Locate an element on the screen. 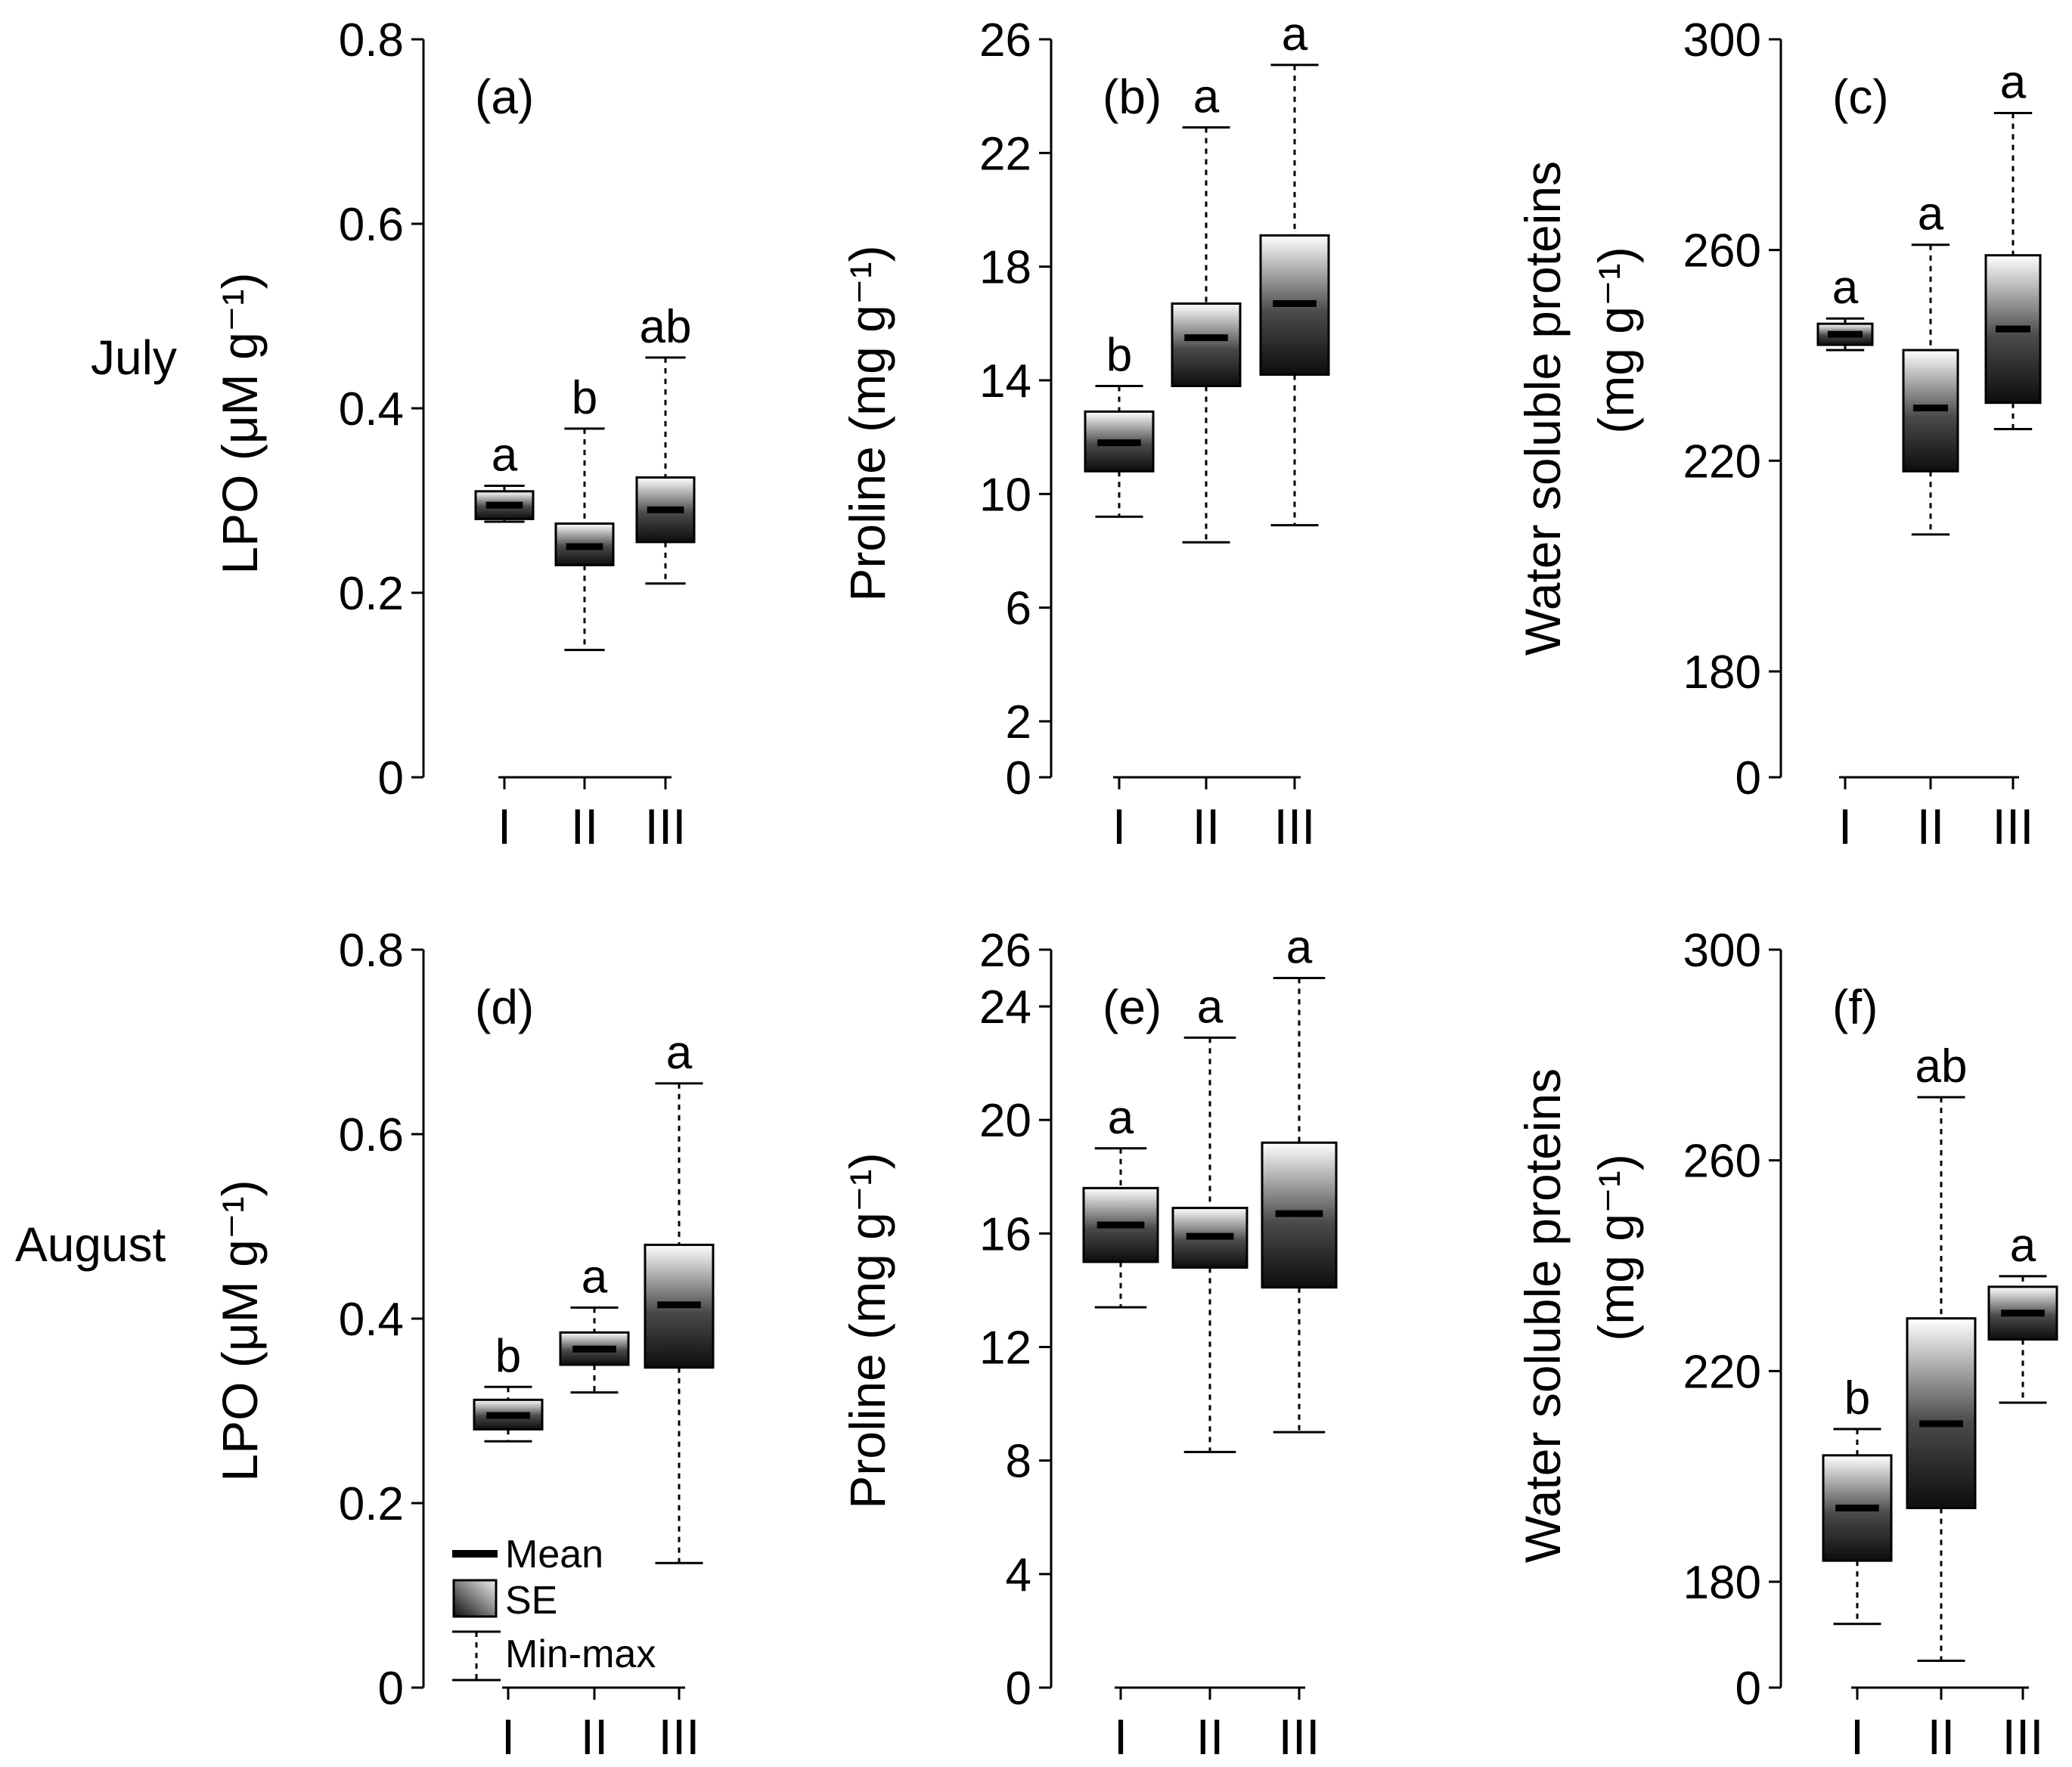 This screenshot has width=2072, height=1767. row-label-august: August is located at coordinates (90, 1244).